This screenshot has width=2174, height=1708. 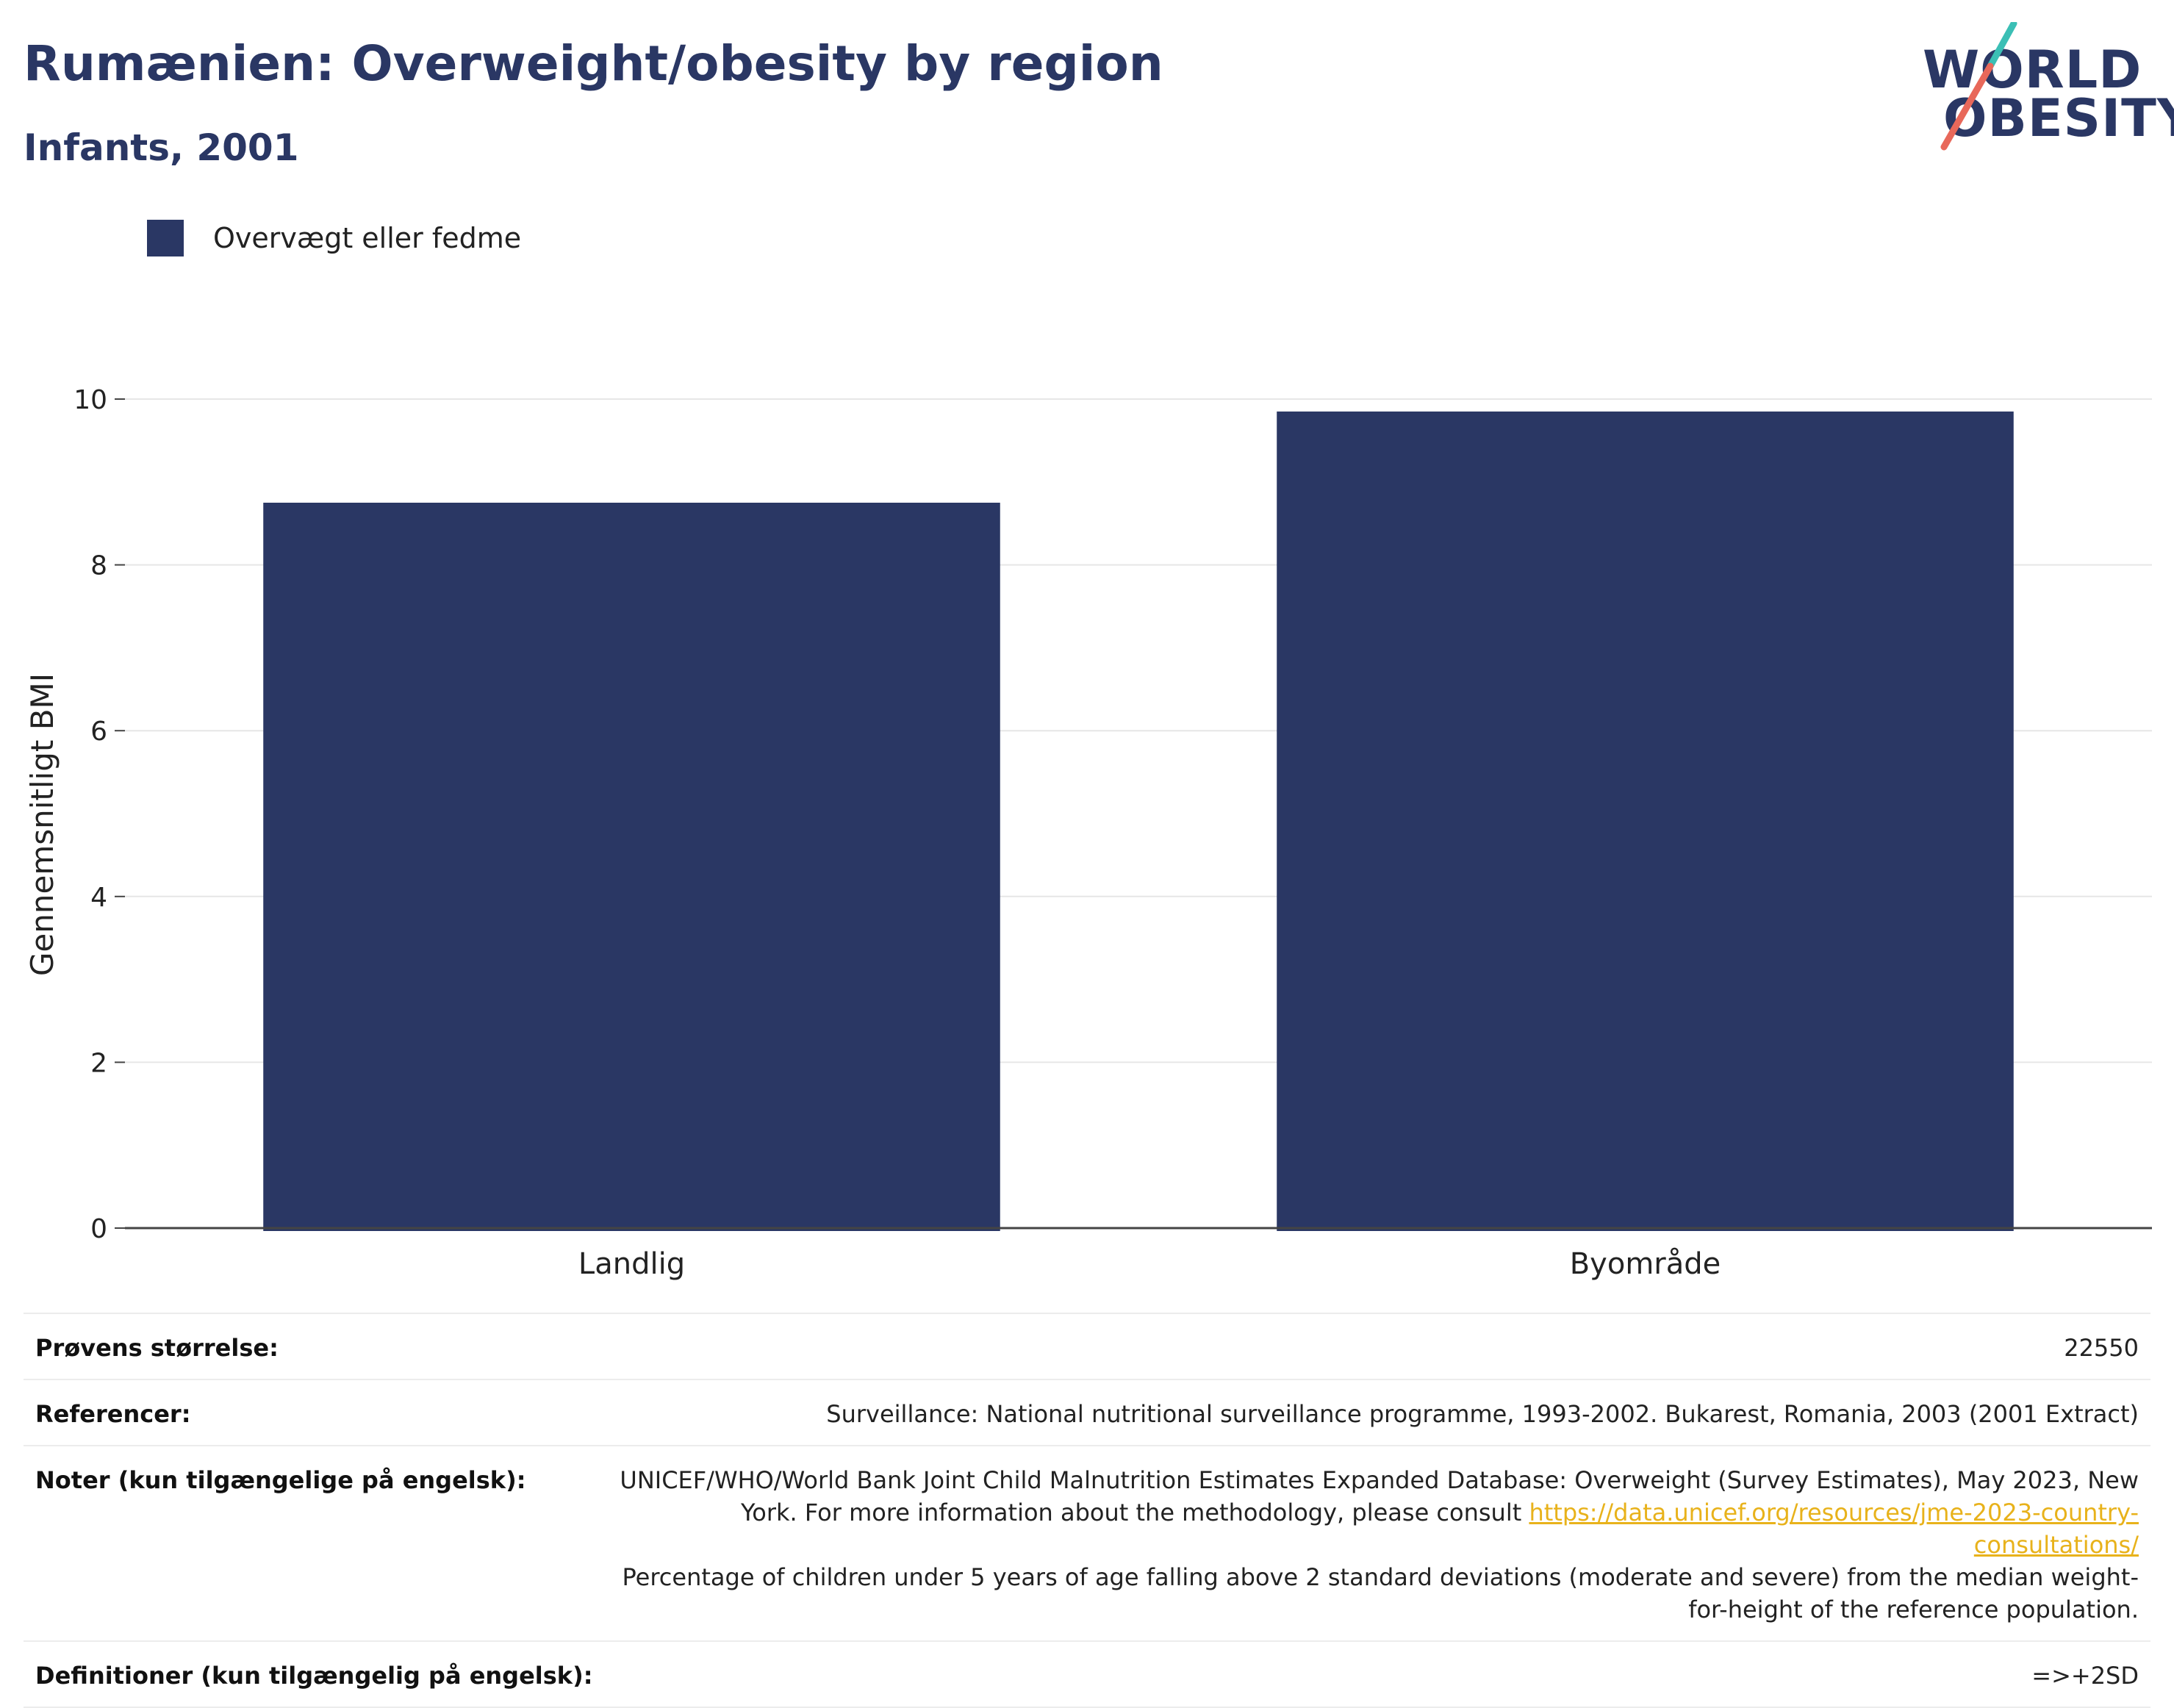 I want to click on y-axis-label: Gennemsnitligt BMI, so click(x=42, y=825).